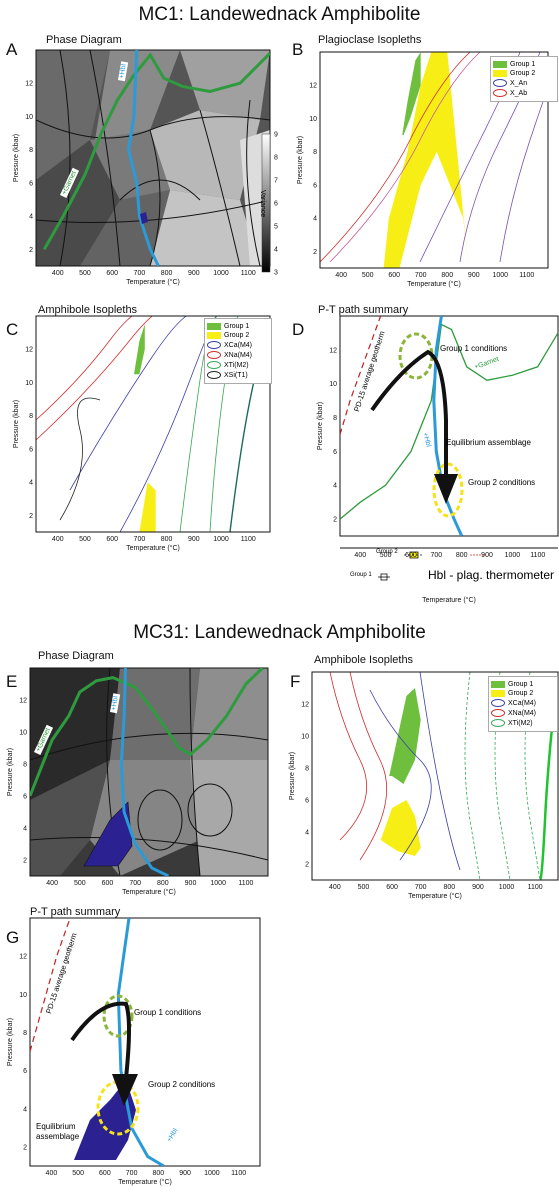  Describe the element at coordinates (78, 203) in the screenshot. I see `field-a6` at that location.